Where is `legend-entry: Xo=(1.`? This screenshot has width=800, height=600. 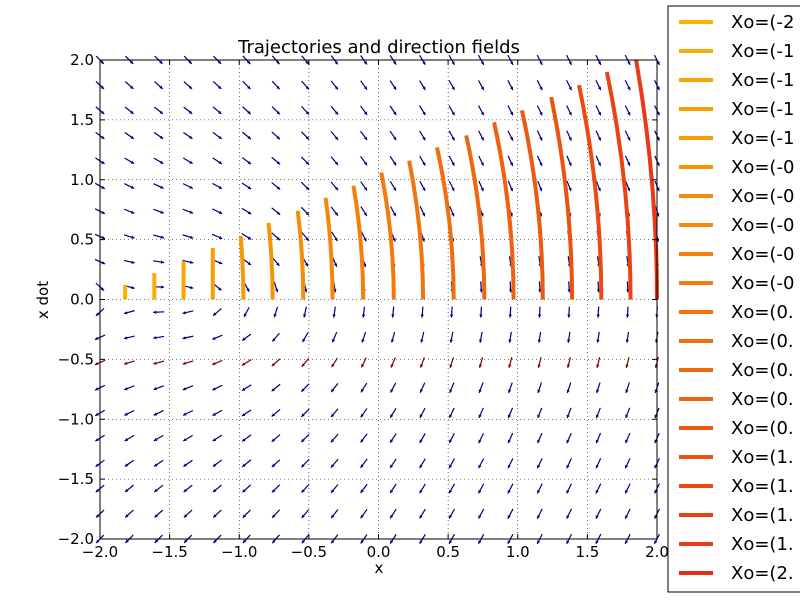
legend-entry: Xo=(1. is located at coordinates (736, 457).